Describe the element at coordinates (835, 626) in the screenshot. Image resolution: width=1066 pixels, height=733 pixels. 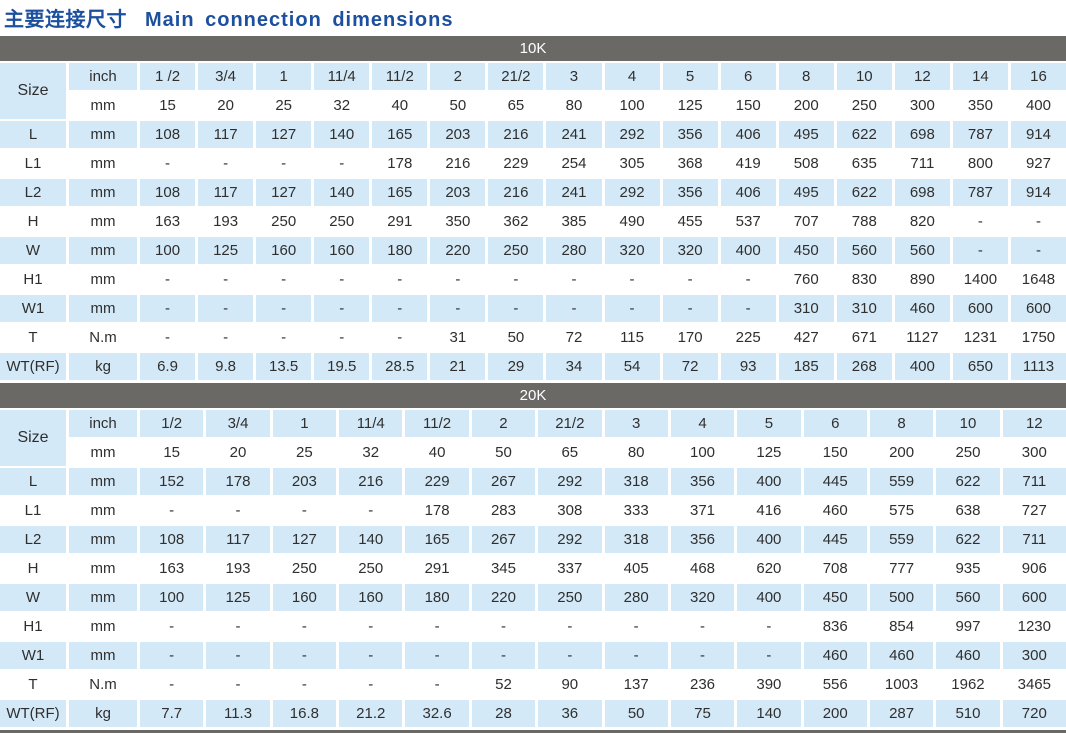
I see `table-cell: 836` at that location.